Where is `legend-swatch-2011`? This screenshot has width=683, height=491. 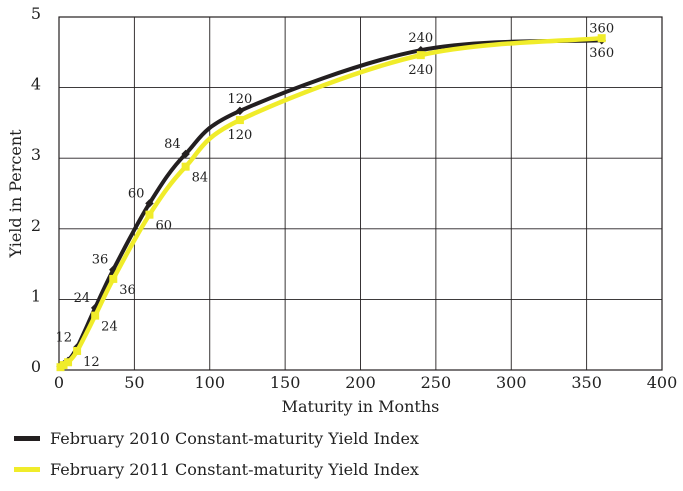 legend-swatch-2011 is located at coordinates (27, 469).